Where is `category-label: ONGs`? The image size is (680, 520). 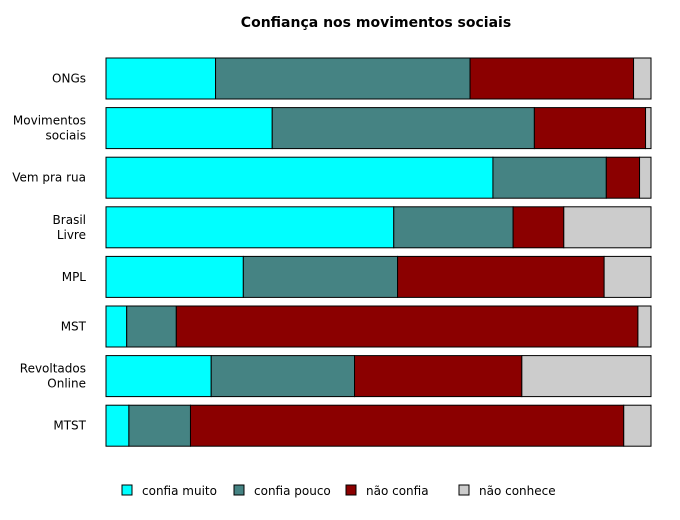 category-label: ONGs is located at coordinates (69, 79).